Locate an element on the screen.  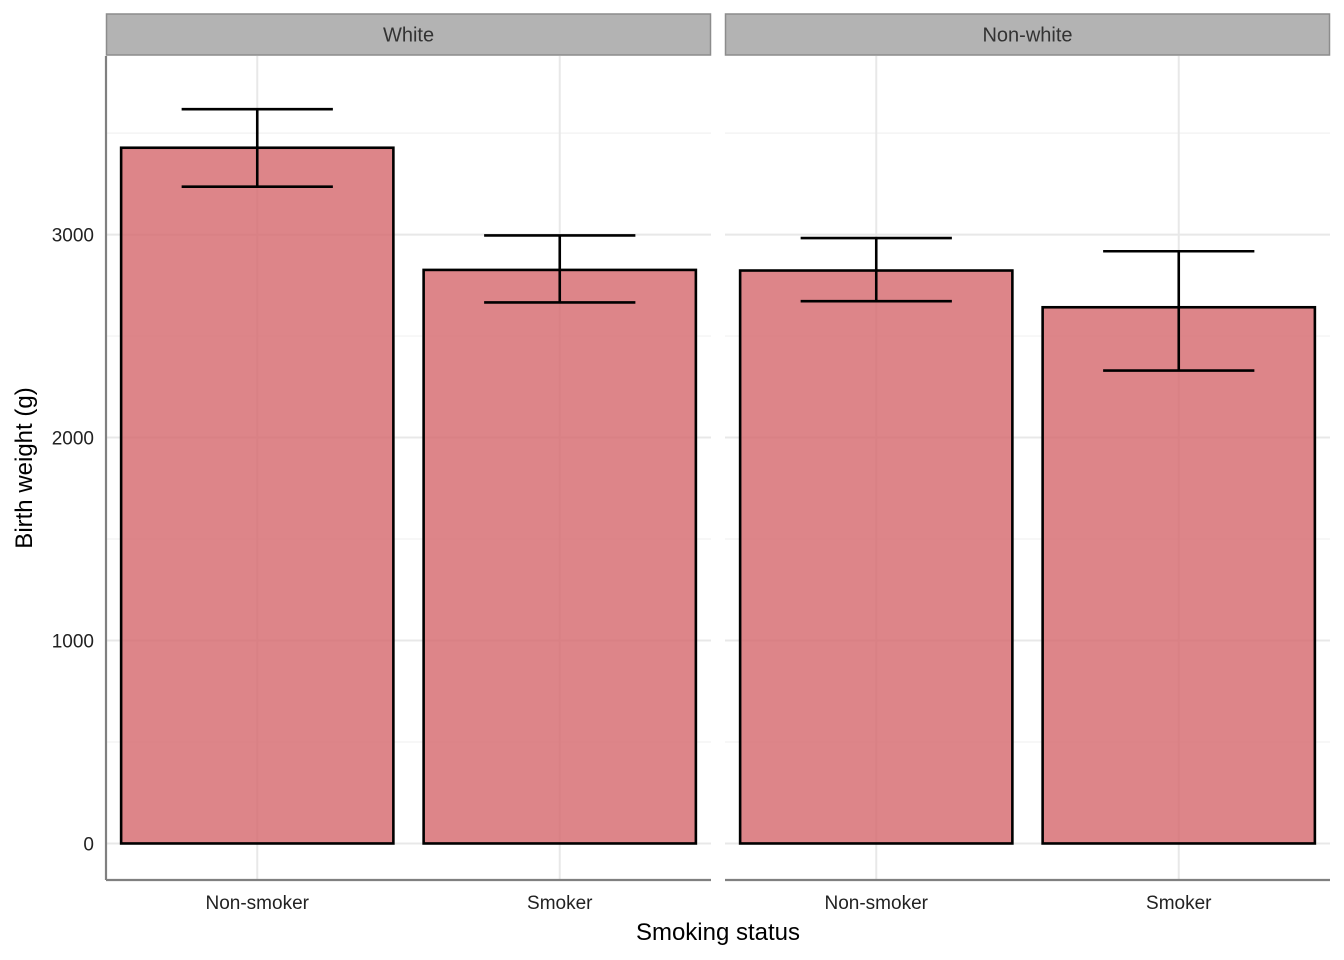
y-axis-title: Birth weight (g) is located at coordinates (24, 467).